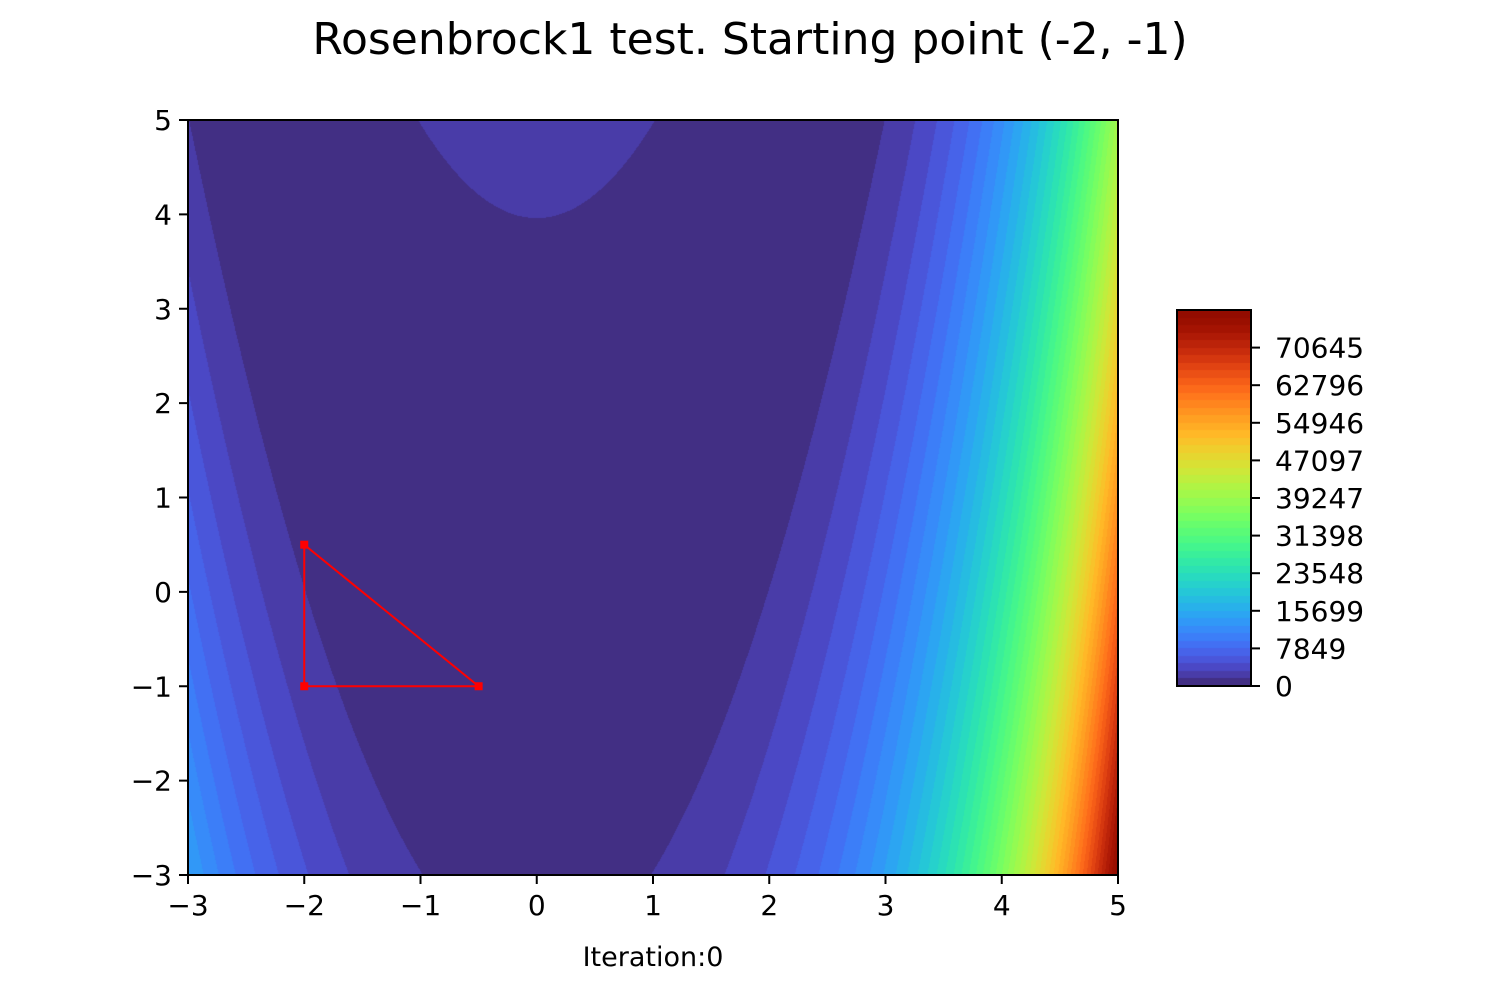  I want to click on y-tick-label: 4, so click(163, 214).